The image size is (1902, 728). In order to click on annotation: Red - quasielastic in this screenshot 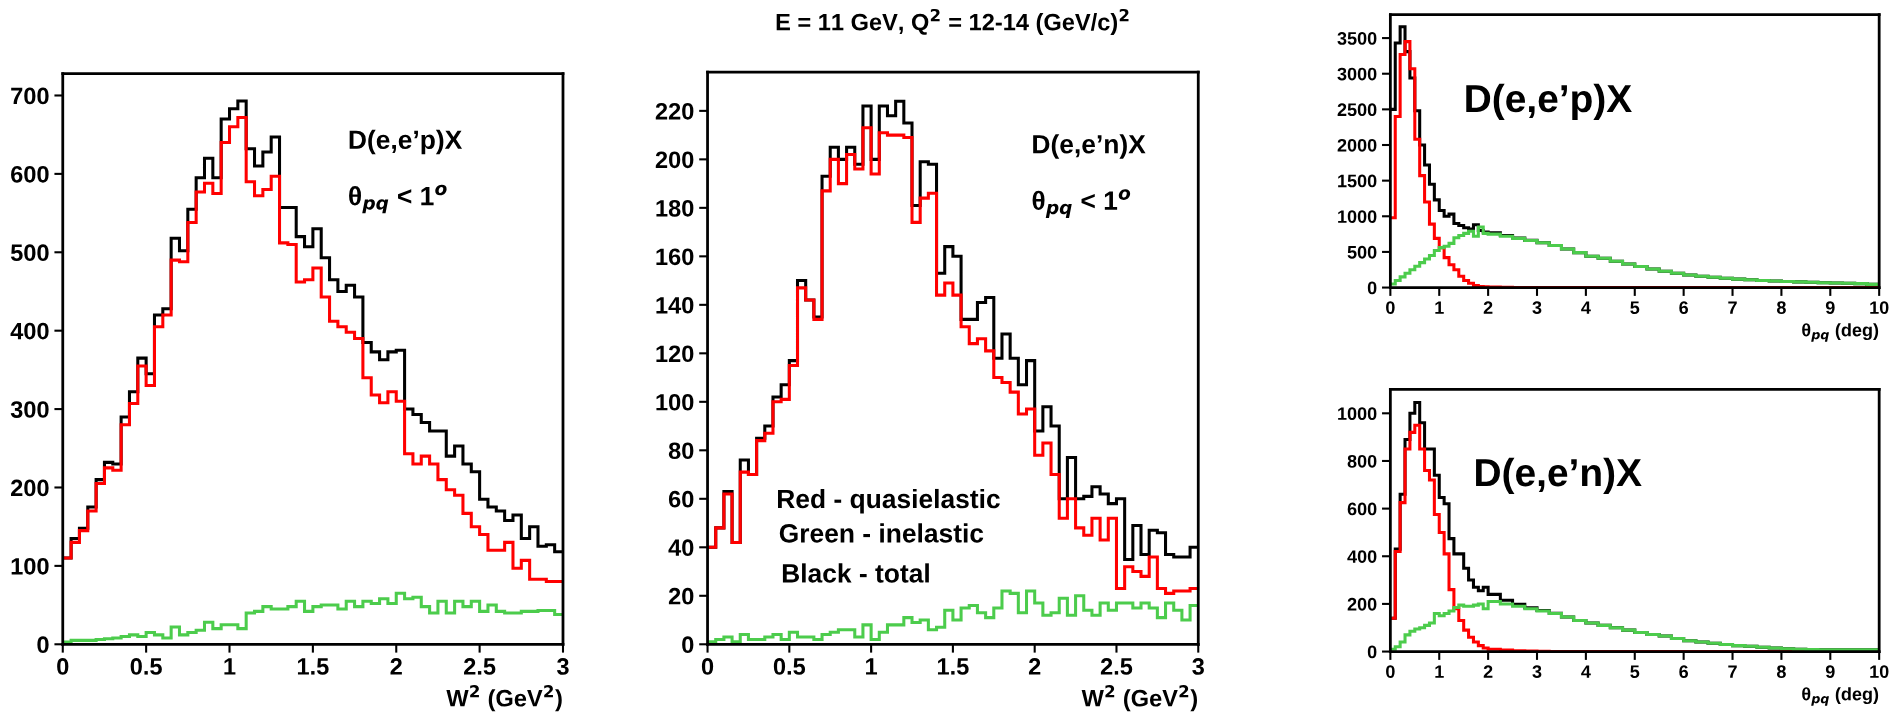, I will do `click(889, 501)`.